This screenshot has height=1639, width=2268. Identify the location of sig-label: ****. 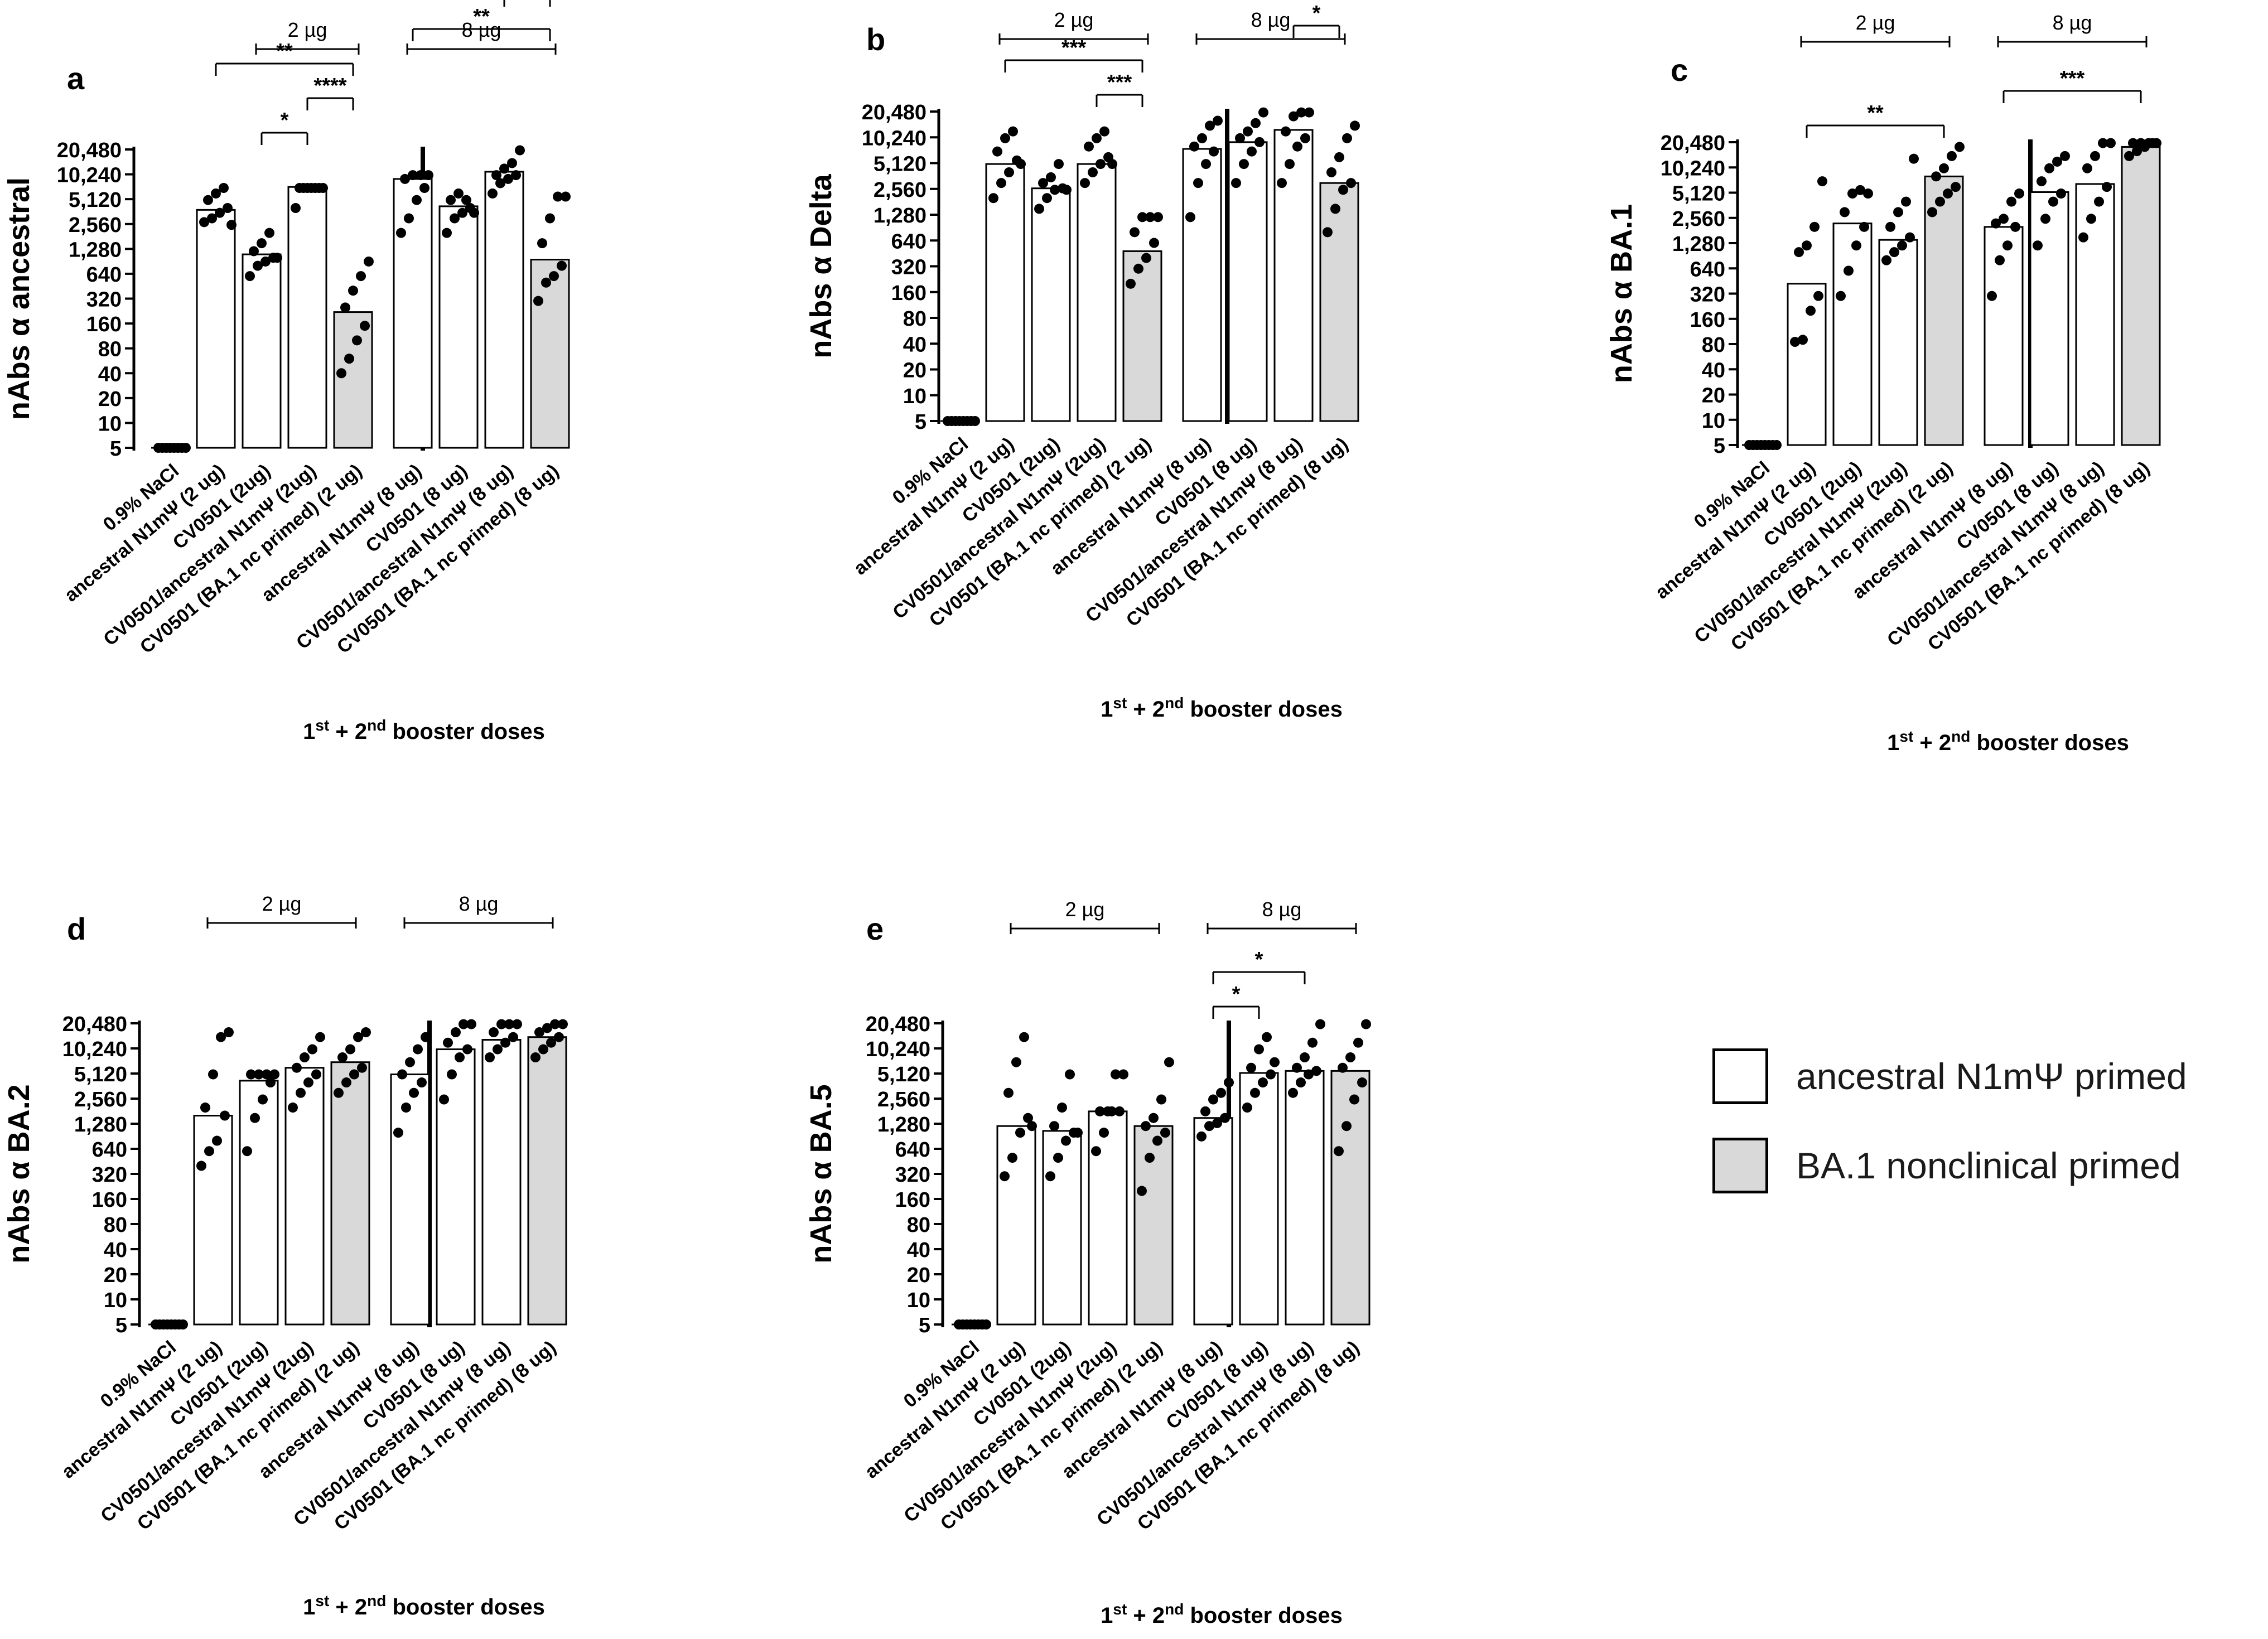
(329, 86).